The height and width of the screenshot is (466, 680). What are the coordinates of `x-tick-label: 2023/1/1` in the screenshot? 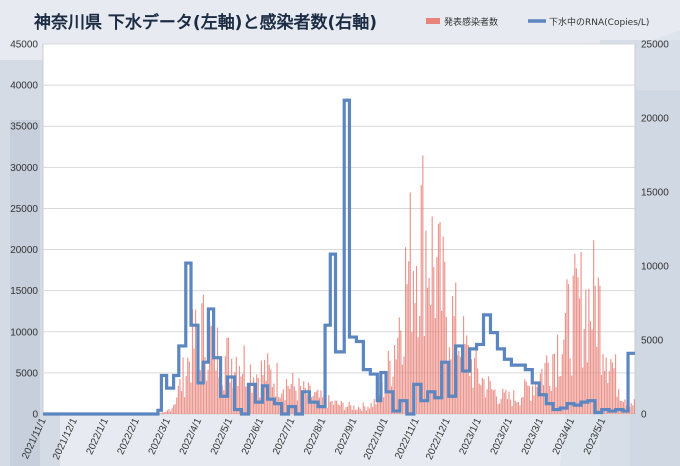 It's located at (471, 436).